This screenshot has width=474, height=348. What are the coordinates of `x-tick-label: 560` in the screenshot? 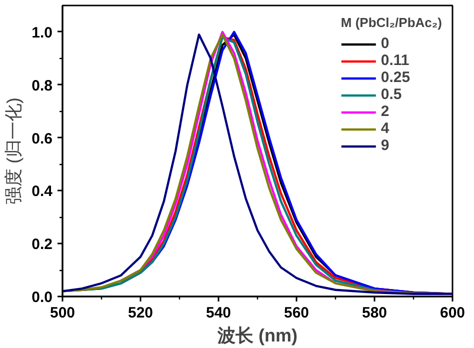 It's located at (297, 313).